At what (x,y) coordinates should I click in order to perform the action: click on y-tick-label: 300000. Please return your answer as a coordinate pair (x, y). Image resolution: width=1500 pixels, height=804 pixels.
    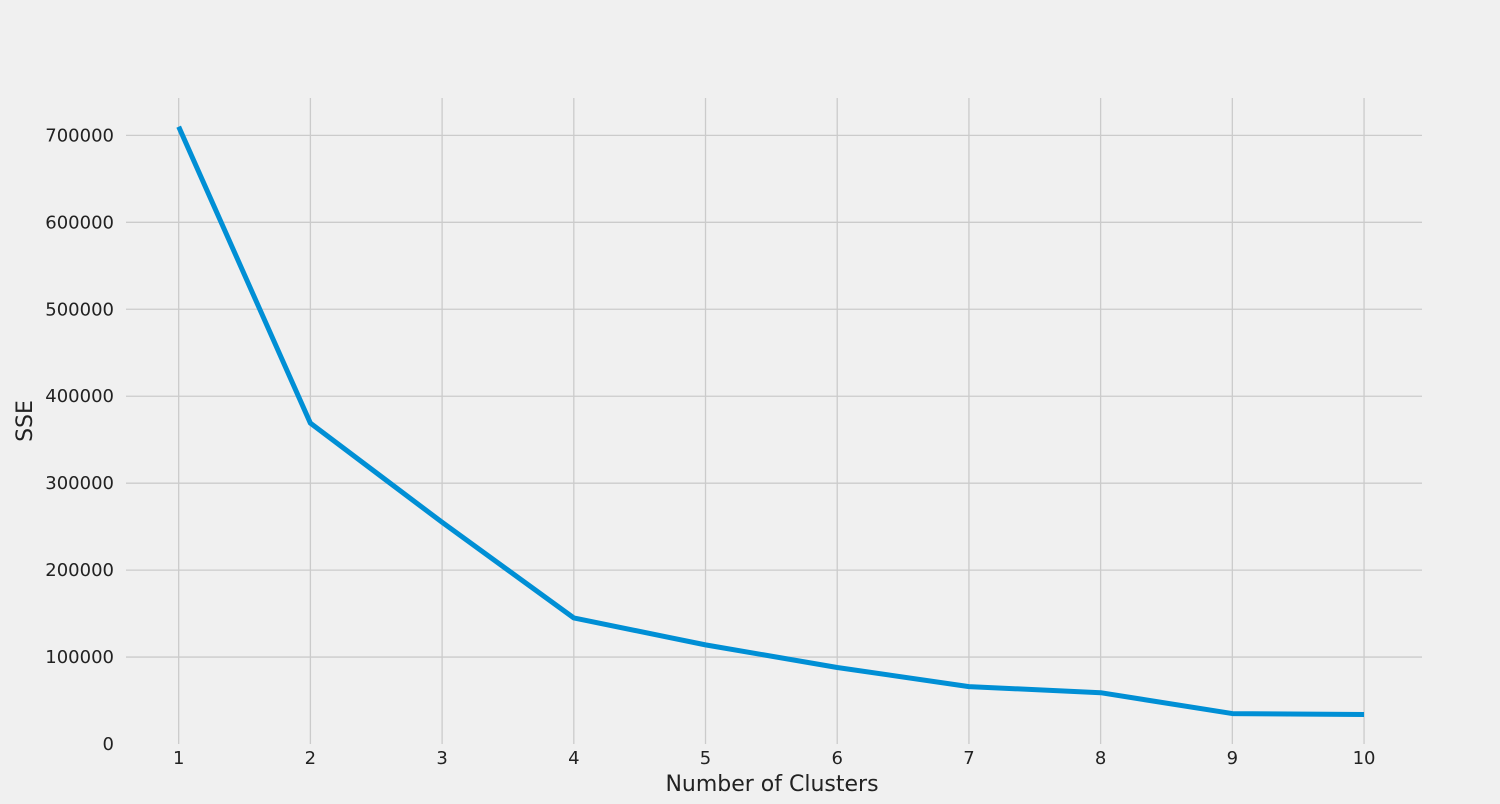
    Looking at the image, I should click on (79, 483).